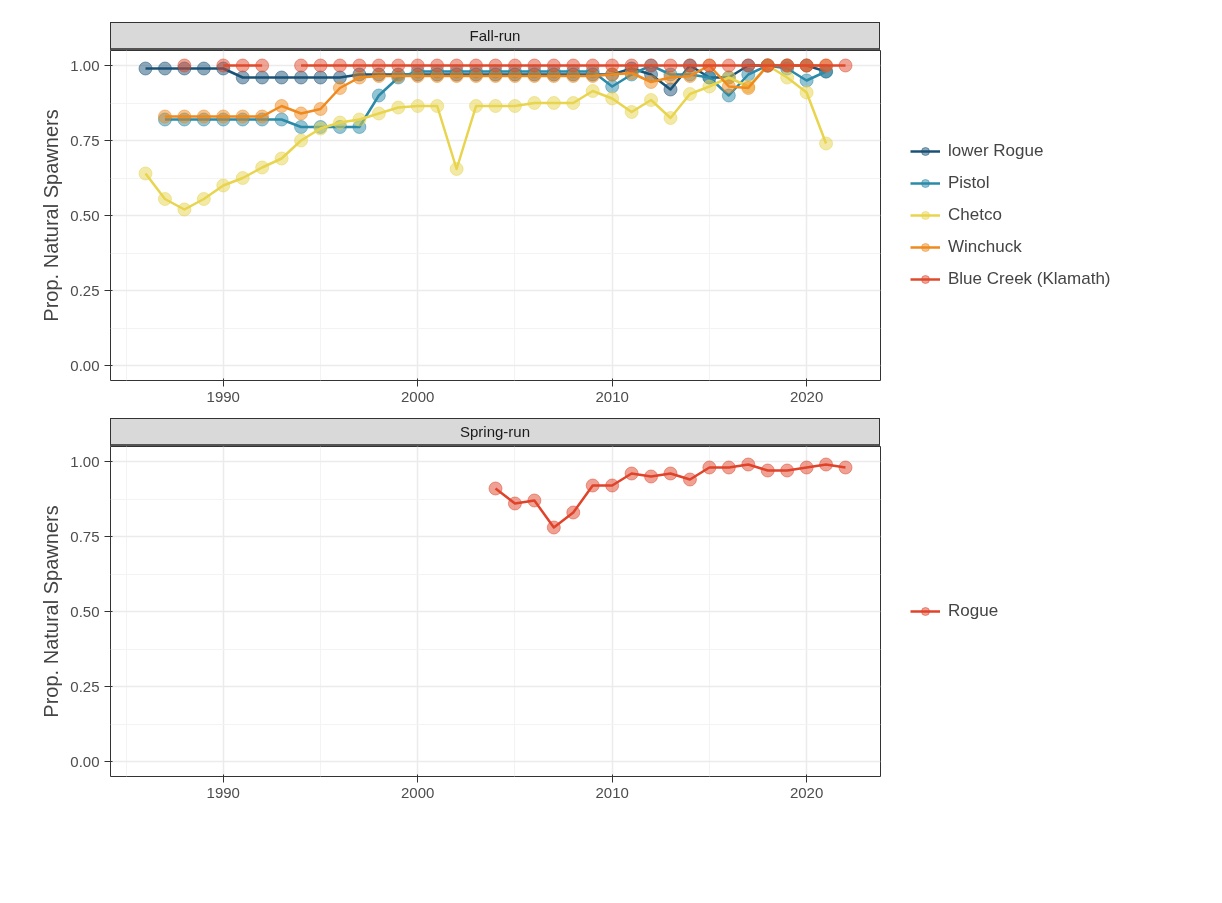 The width and height of the screenshot is (1222, 903). Describe the element at coordinates (495, 36) in the screenshot. I see `chart-title: Fall-run` at that location.